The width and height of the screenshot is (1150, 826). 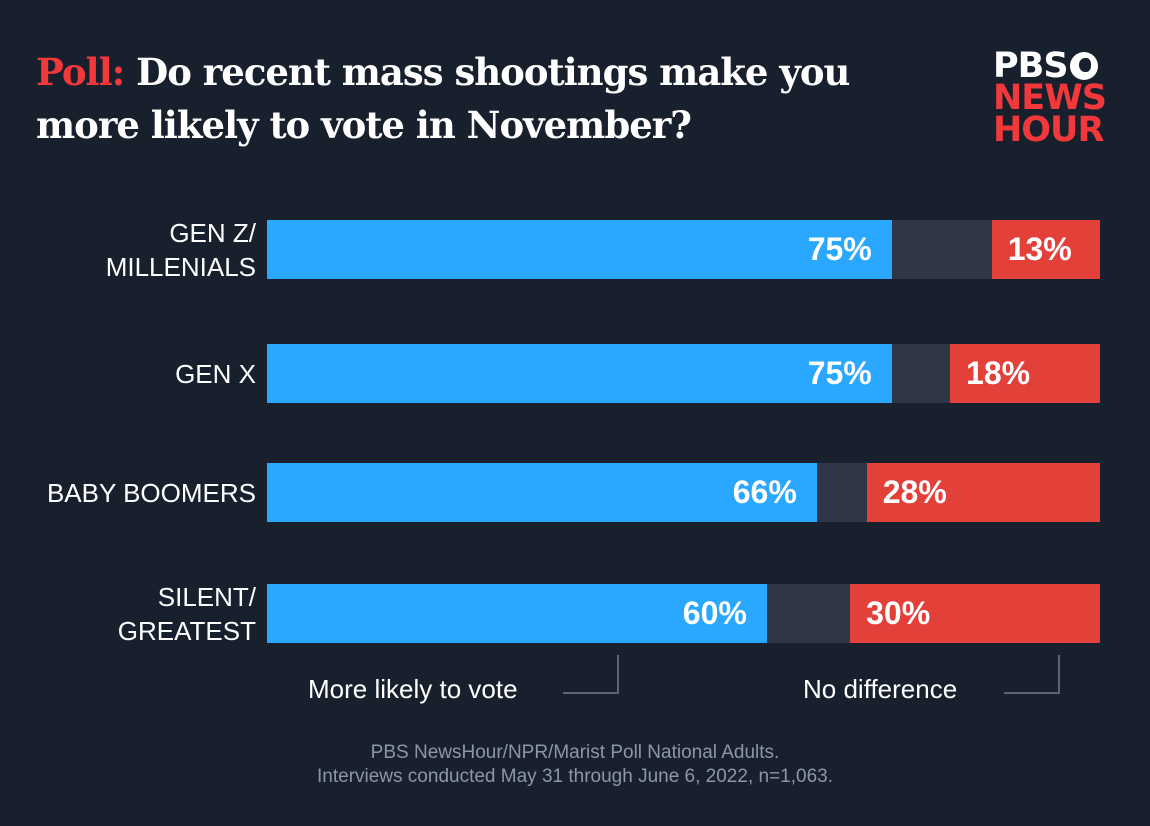 What do you see at coordinates (215, 373) in the screenshot?
I see `category-label: GEN X` at bounding box center [215, 373].